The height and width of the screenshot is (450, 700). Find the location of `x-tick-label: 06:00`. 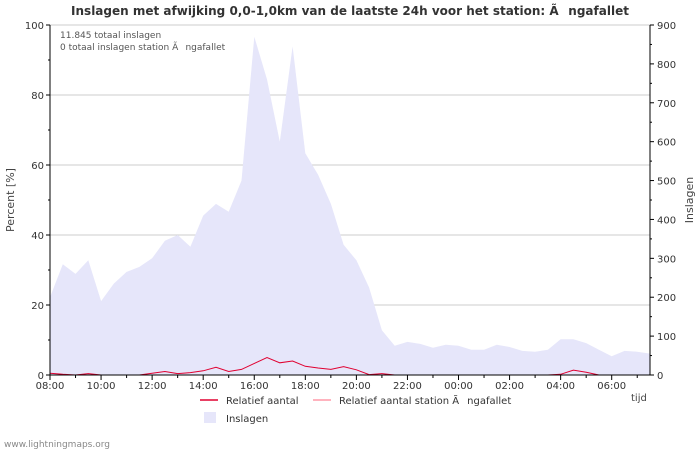

x-tick-label: 06:00 is located at coordinates (611, 386).